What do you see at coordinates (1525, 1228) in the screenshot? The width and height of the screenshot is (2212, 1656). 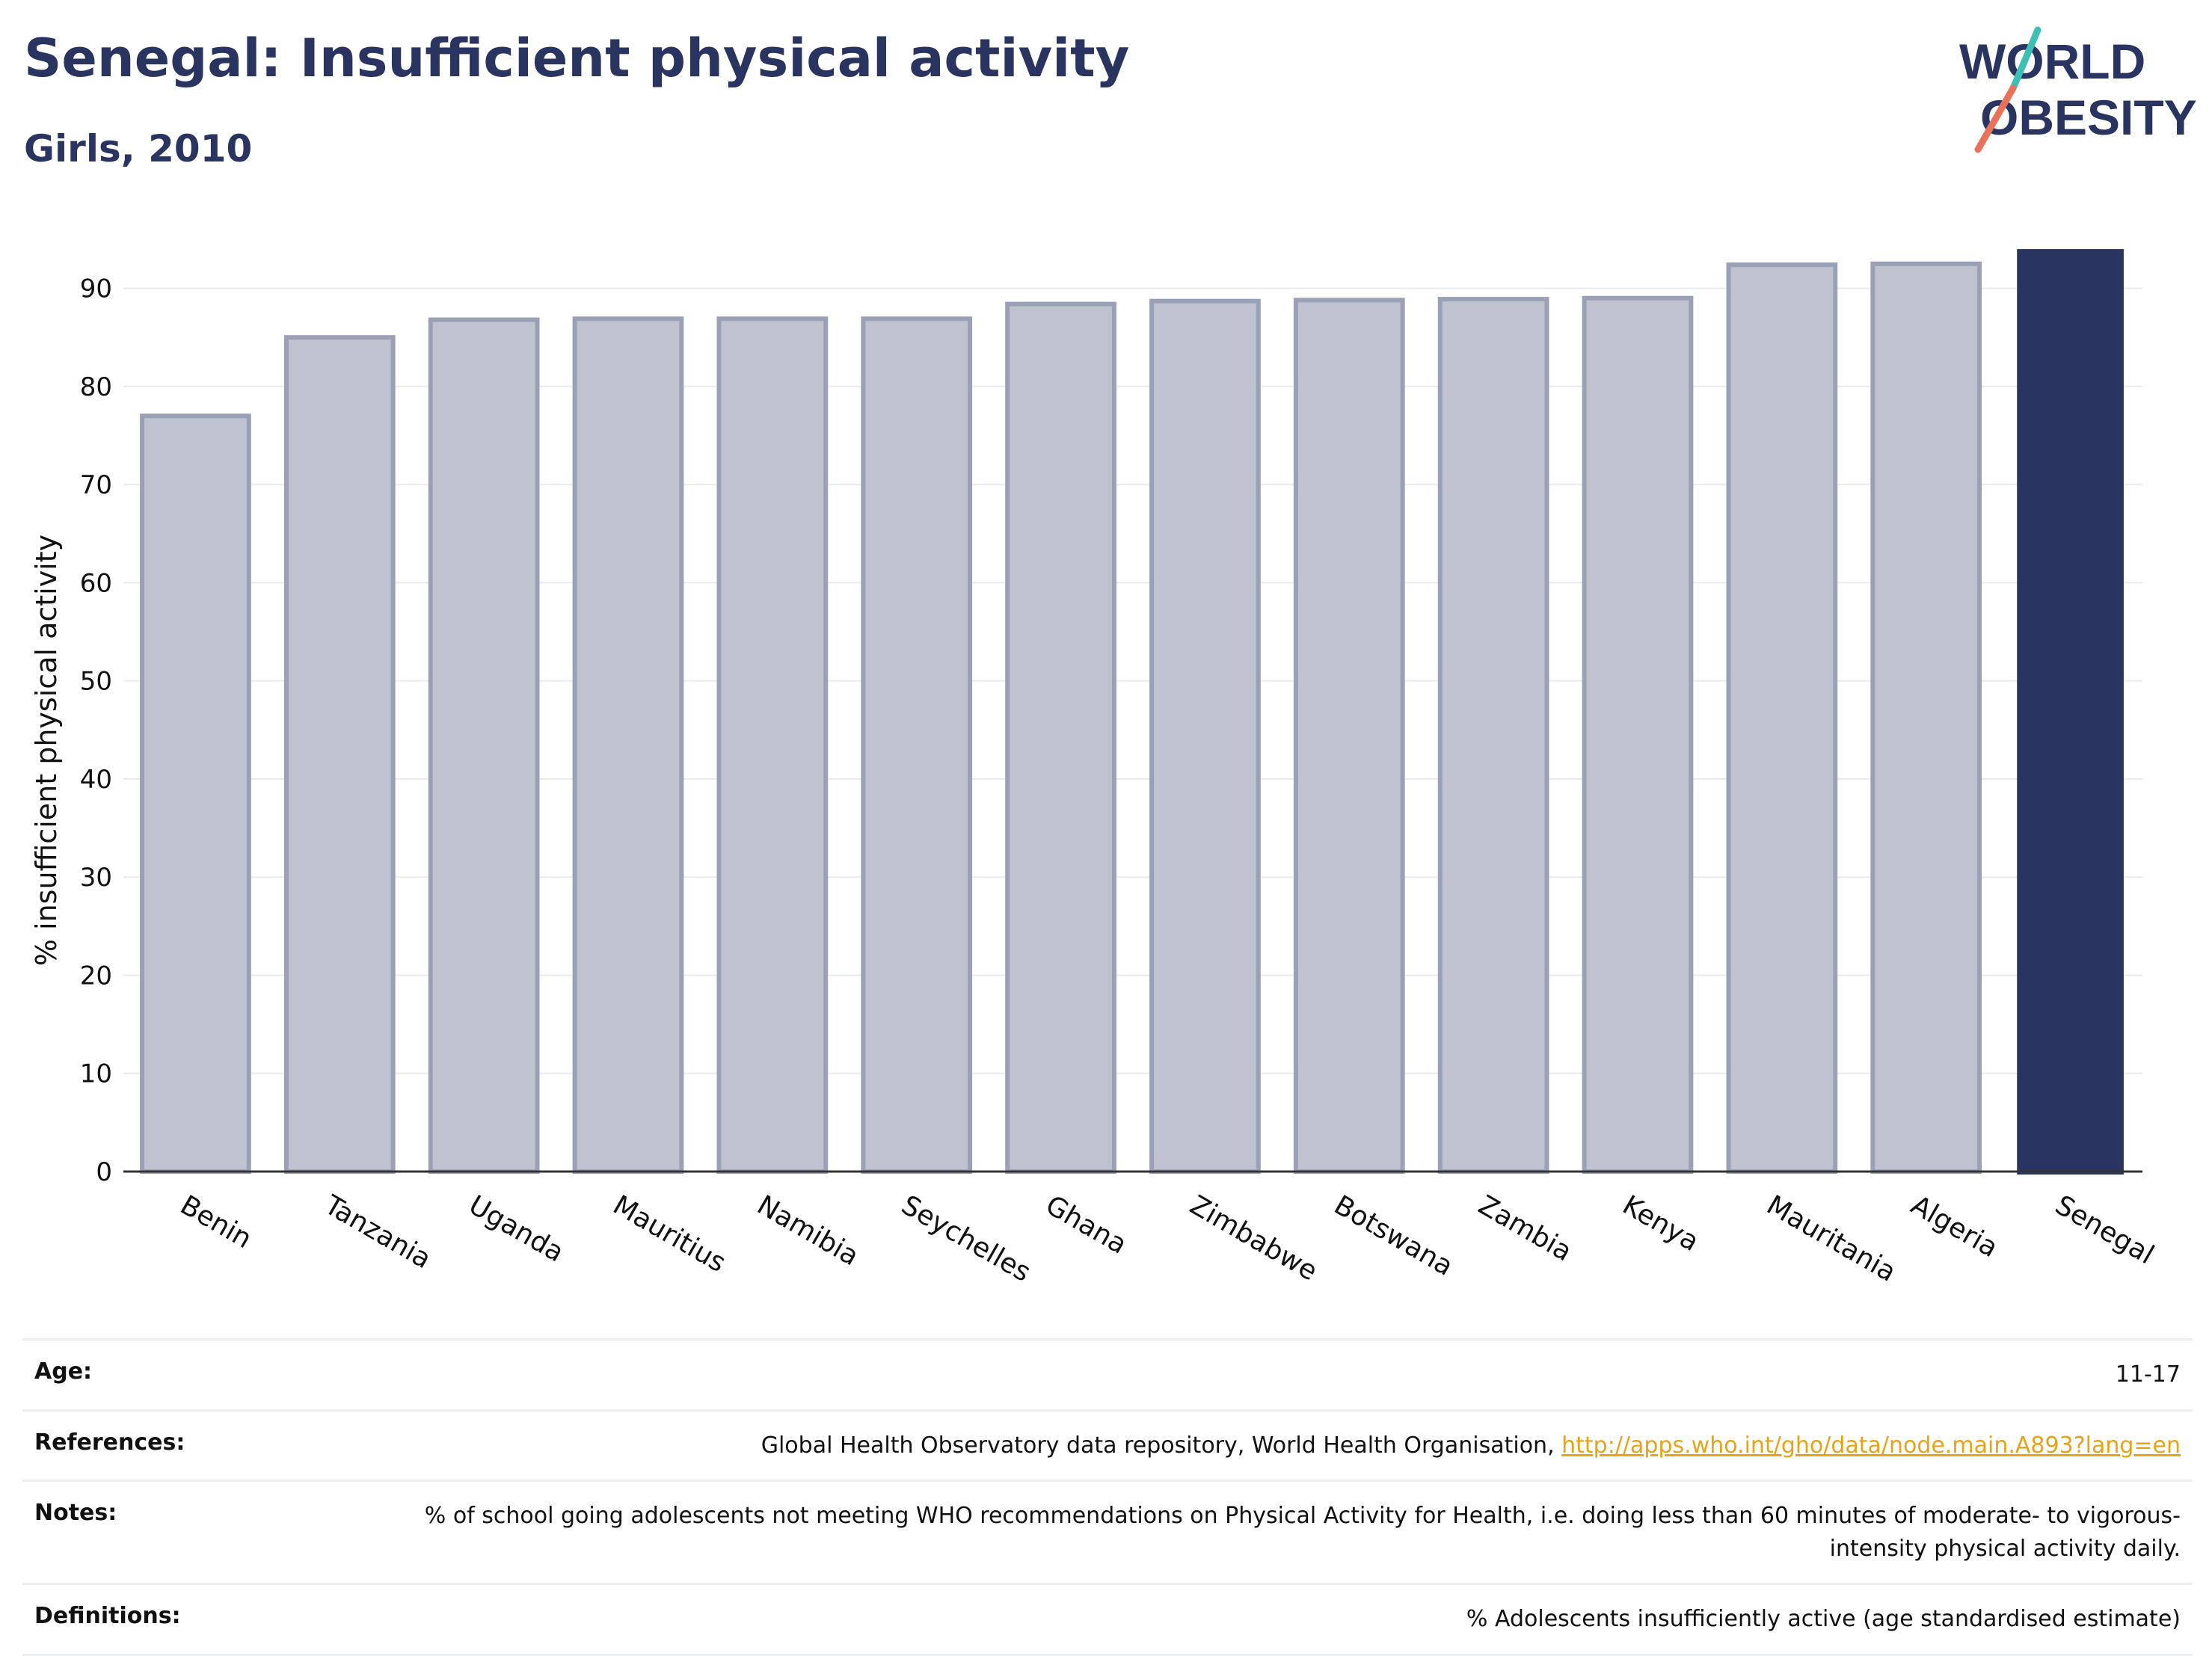 I see `x-tick-label: Zambia` at bounding box center [1525, 1228].